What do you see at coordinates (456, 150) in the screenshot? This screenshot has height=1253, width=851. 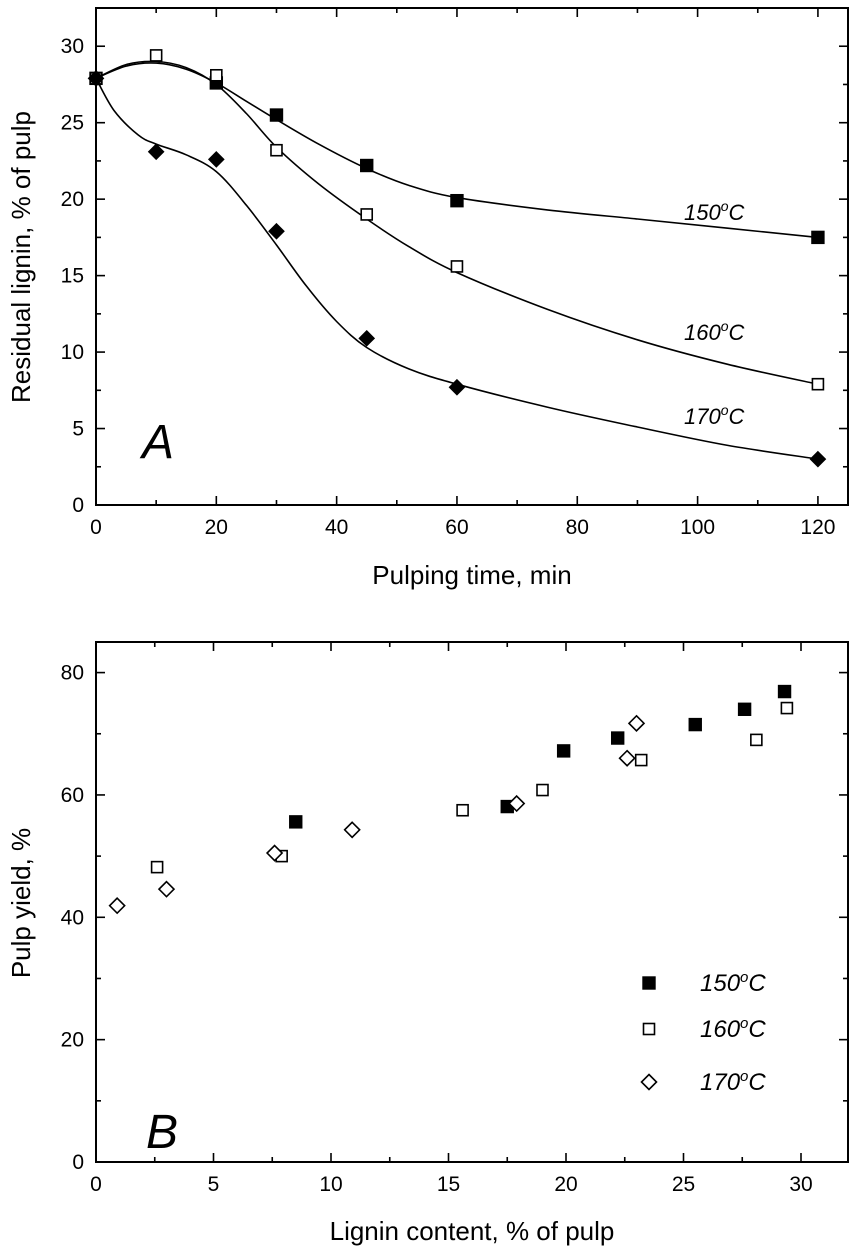 I see `panel-a-series-150-fit-curve` at bounding box center [456, 150].